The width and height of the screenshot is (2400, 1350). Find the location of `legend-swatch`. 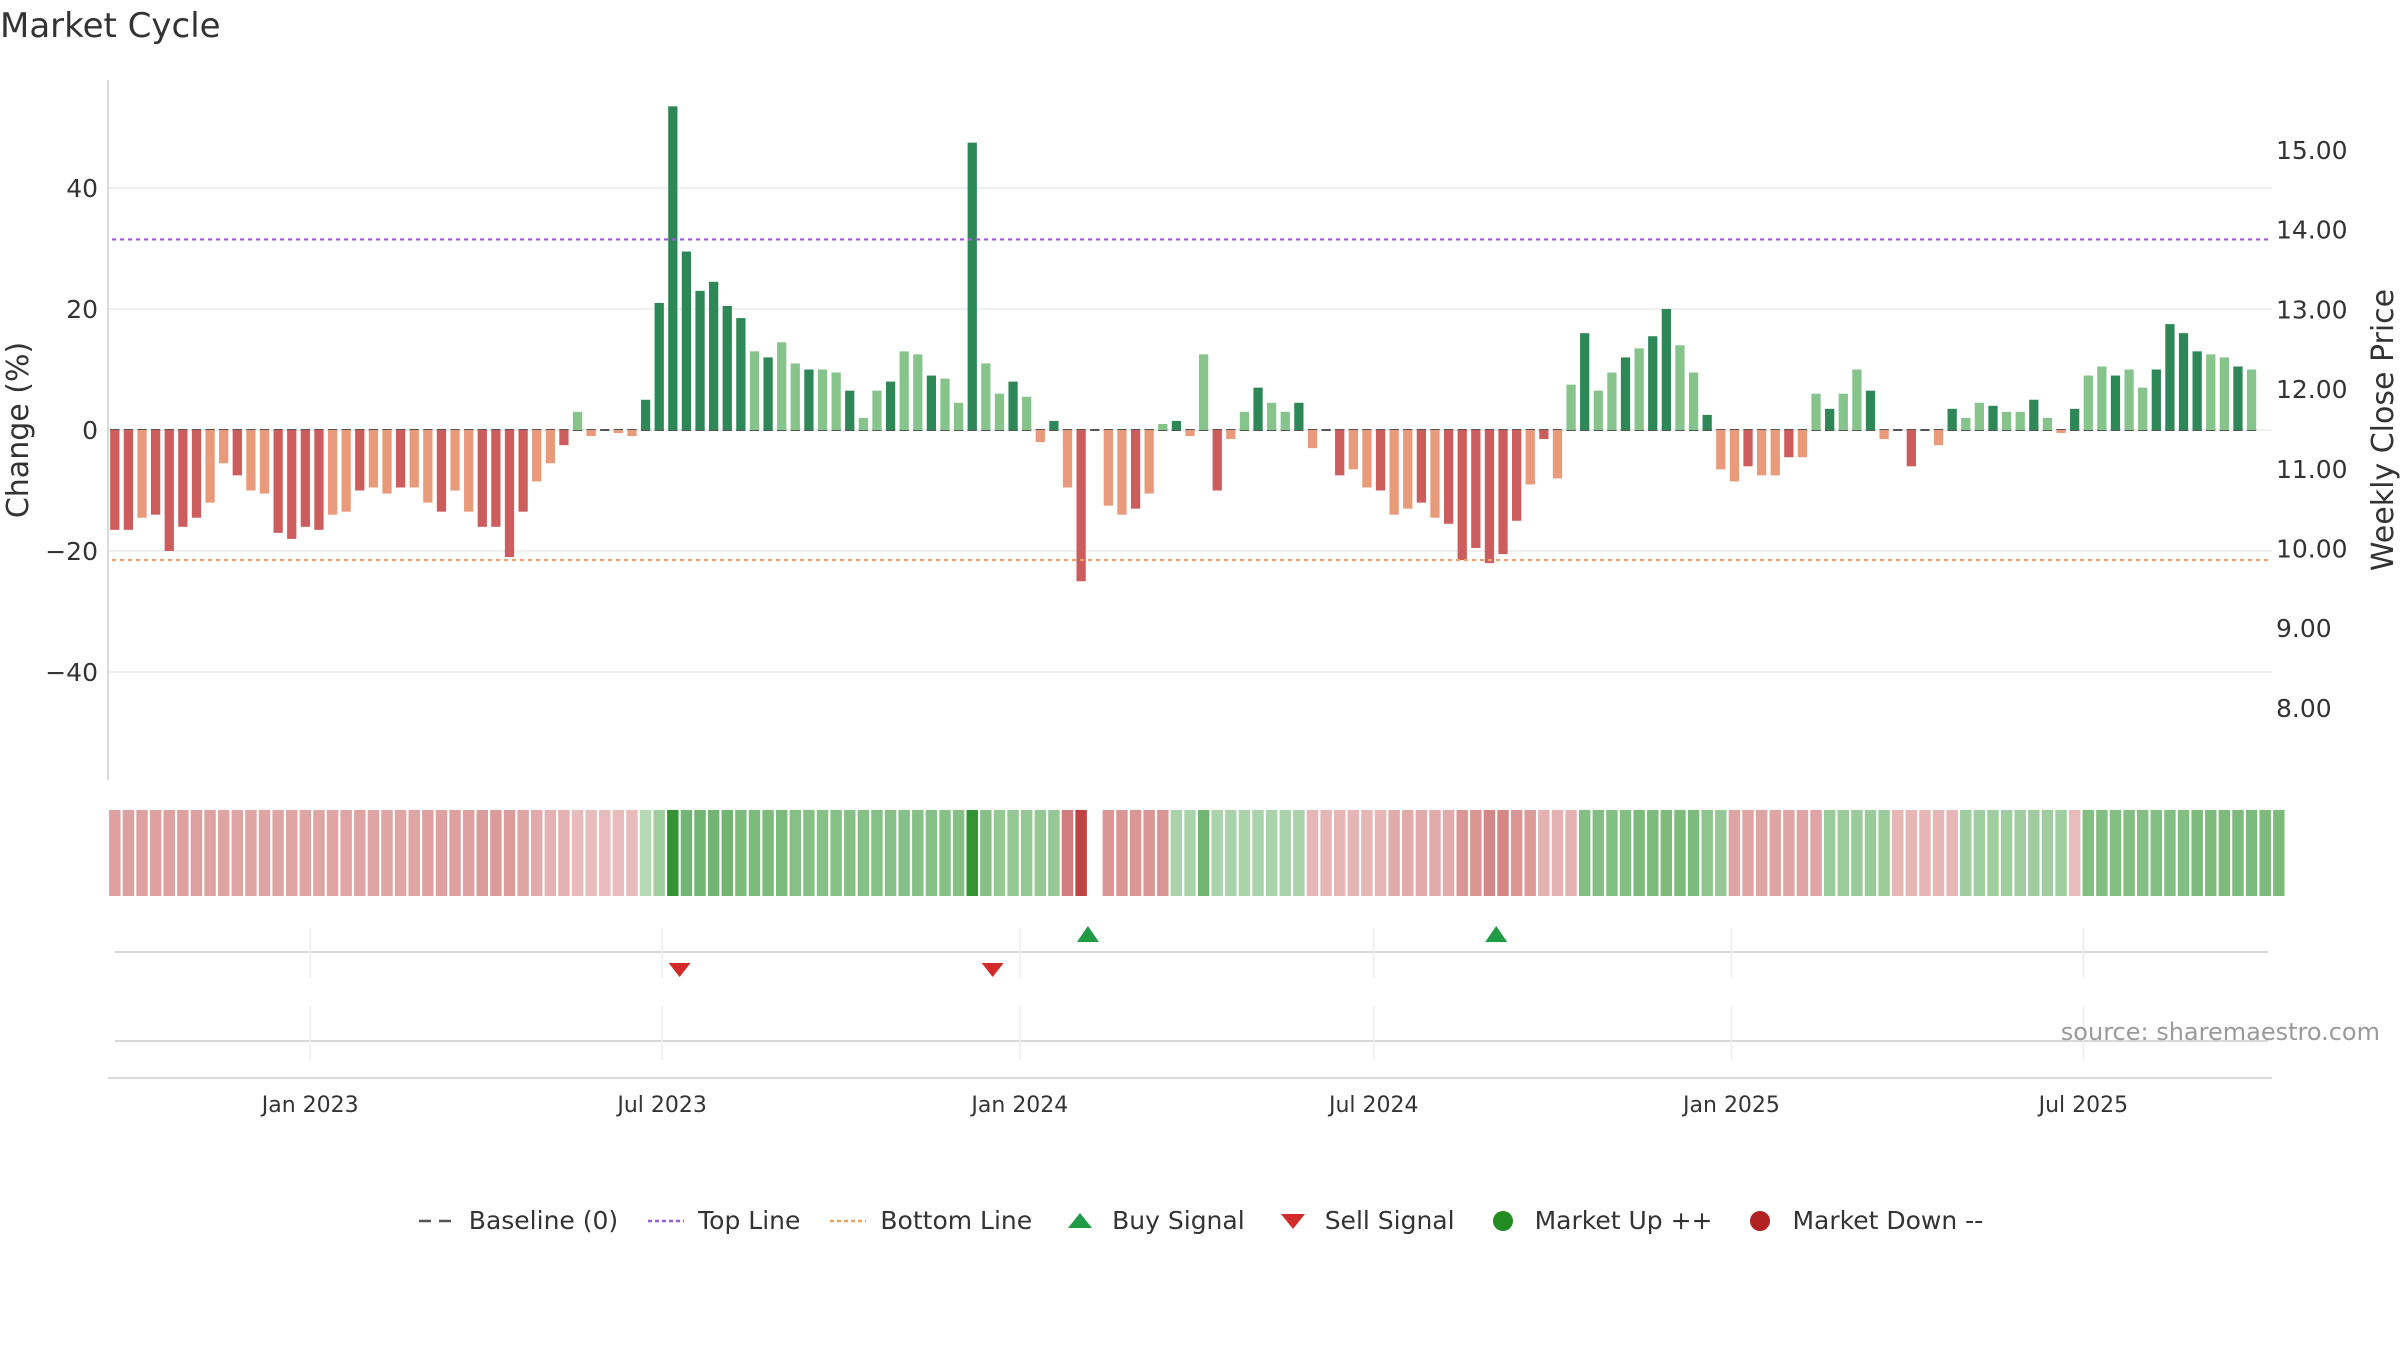

legend-swatch is located at coordinates (1502, 1220).